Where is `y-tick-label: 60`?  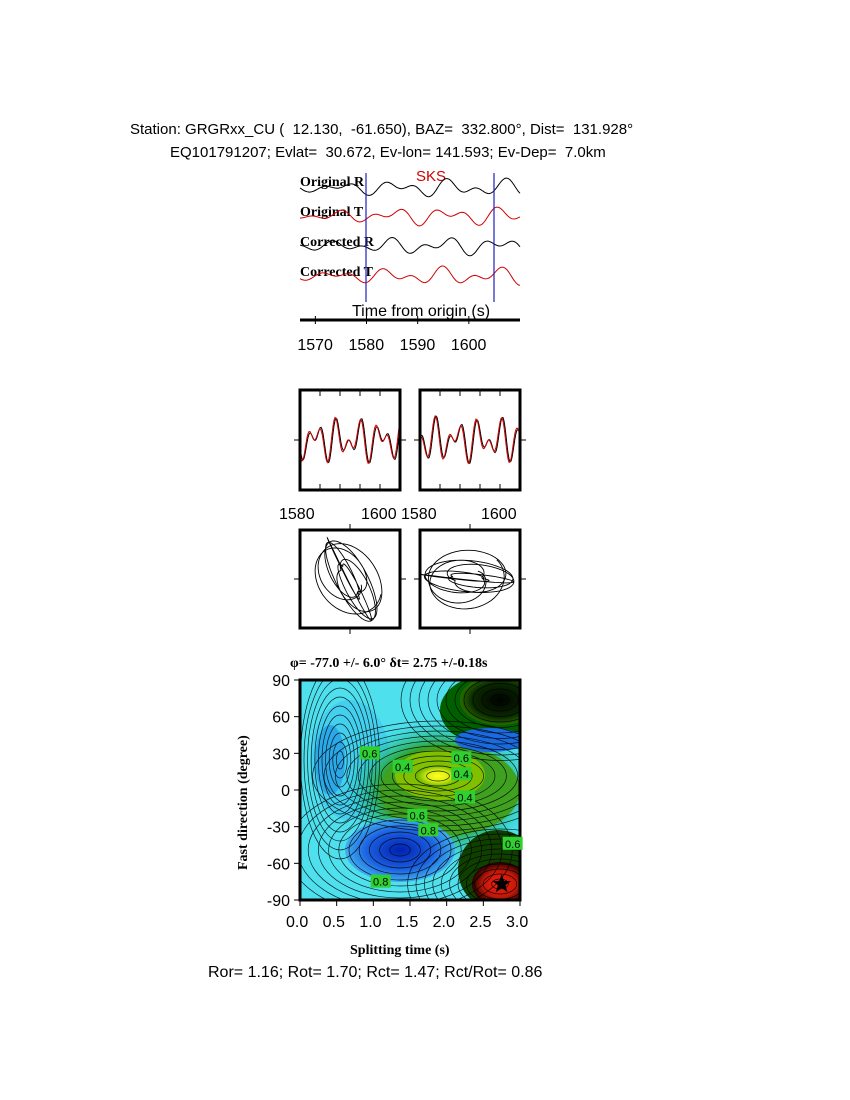
y-tick-label: 60 is located at coordinates (281, 718).